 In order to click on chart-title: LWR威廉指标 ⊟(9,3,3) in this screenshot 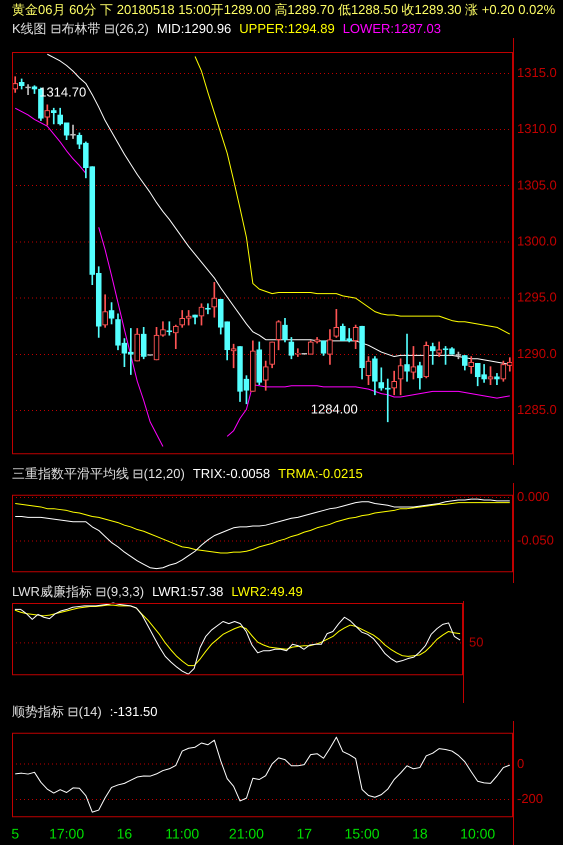, I will do `click(78, 591)`.